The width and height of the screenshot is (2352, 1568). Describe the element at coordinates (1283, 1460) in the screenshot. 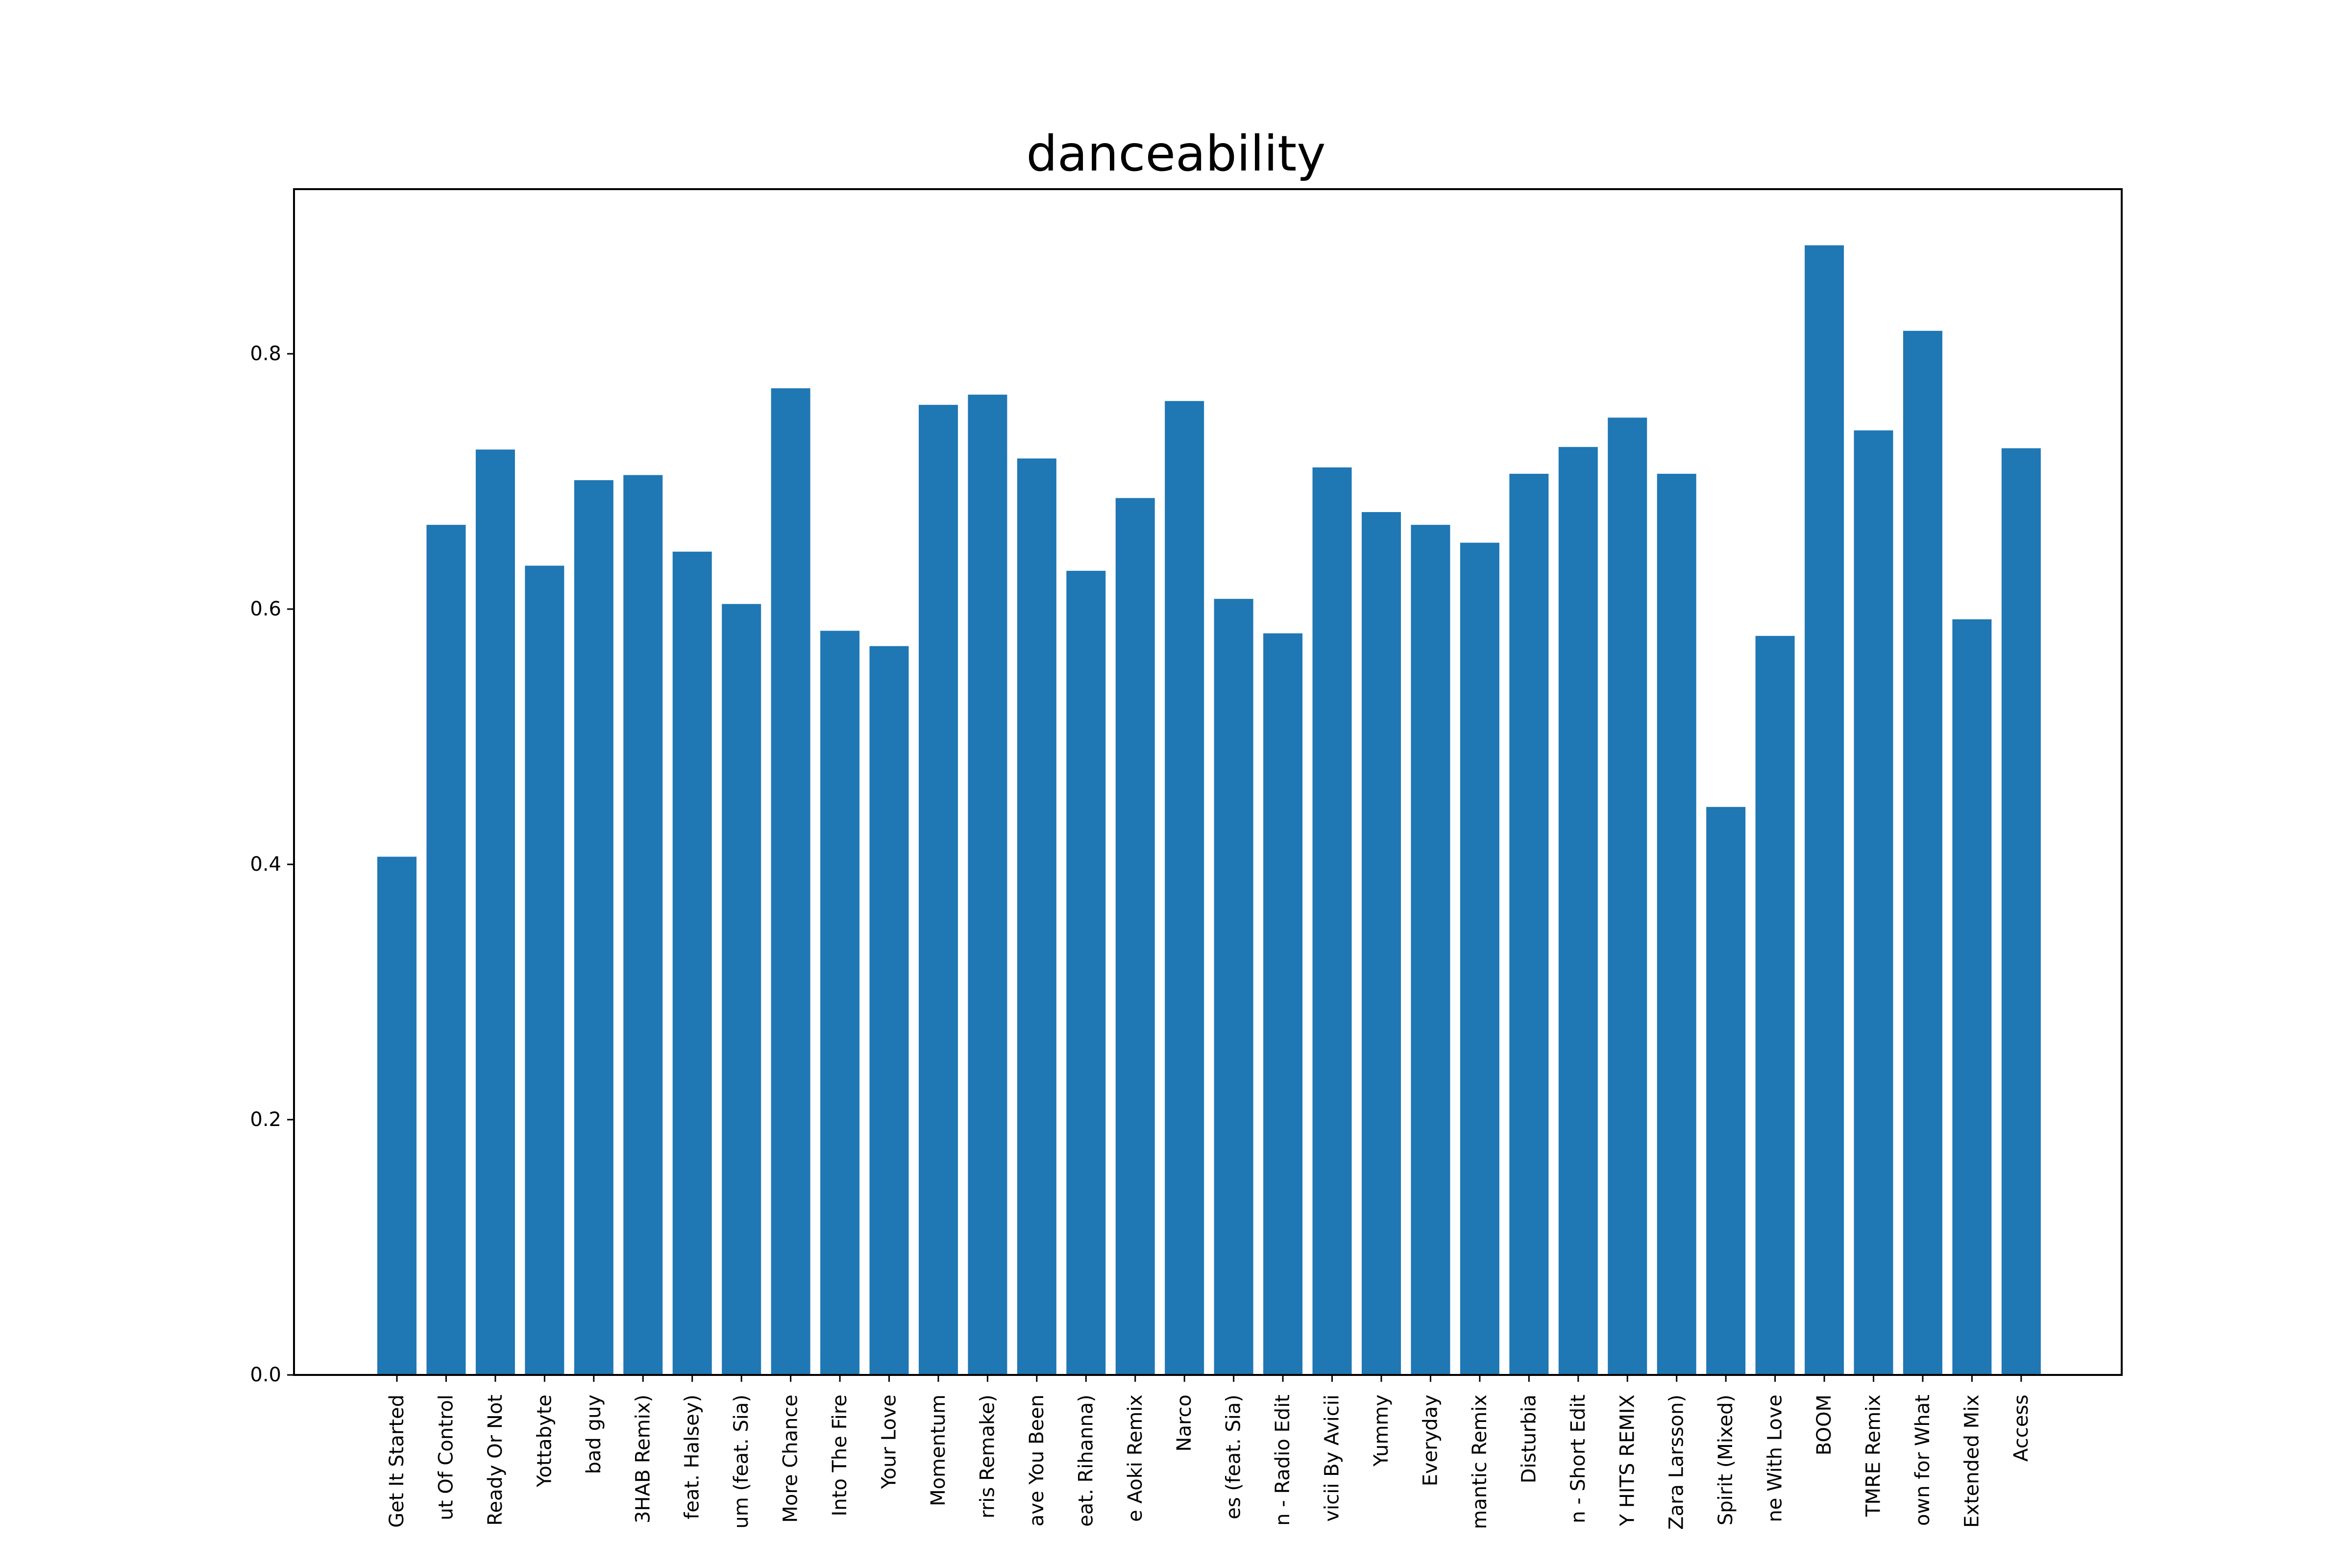

I see `x-tick-label: n - Radio Edit` at that location.